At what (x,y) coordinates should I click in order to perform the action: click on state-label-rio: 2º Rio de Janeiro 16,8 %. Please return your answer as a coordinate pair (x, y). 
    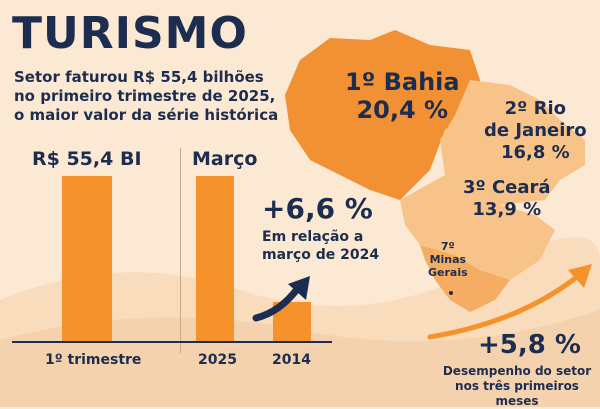
    Looking at the image, I should click on (535, 131).